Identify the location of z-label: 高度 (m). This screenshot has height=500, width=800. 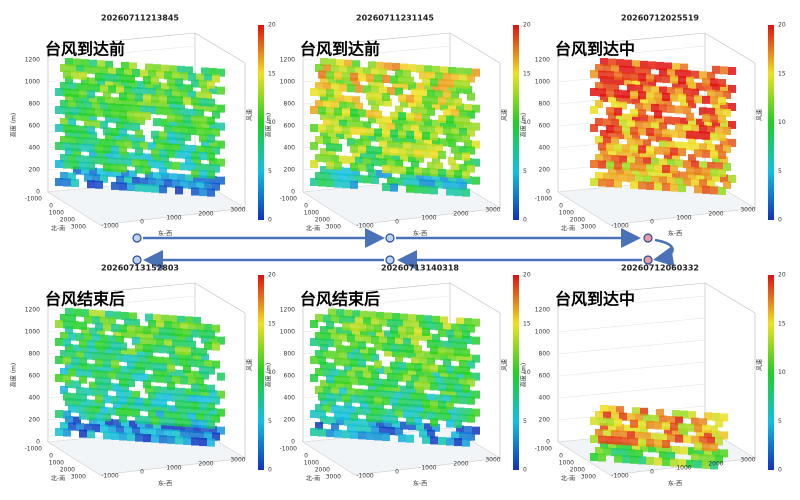
(14, 375).